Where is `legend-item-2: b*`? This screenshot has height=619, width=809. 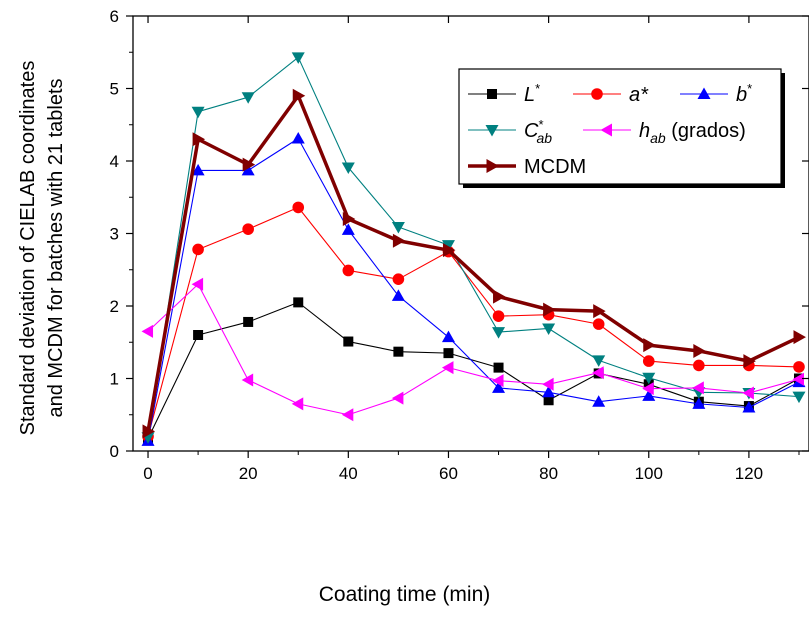 legend-item-2: b* is located at coordinates (716, 93).